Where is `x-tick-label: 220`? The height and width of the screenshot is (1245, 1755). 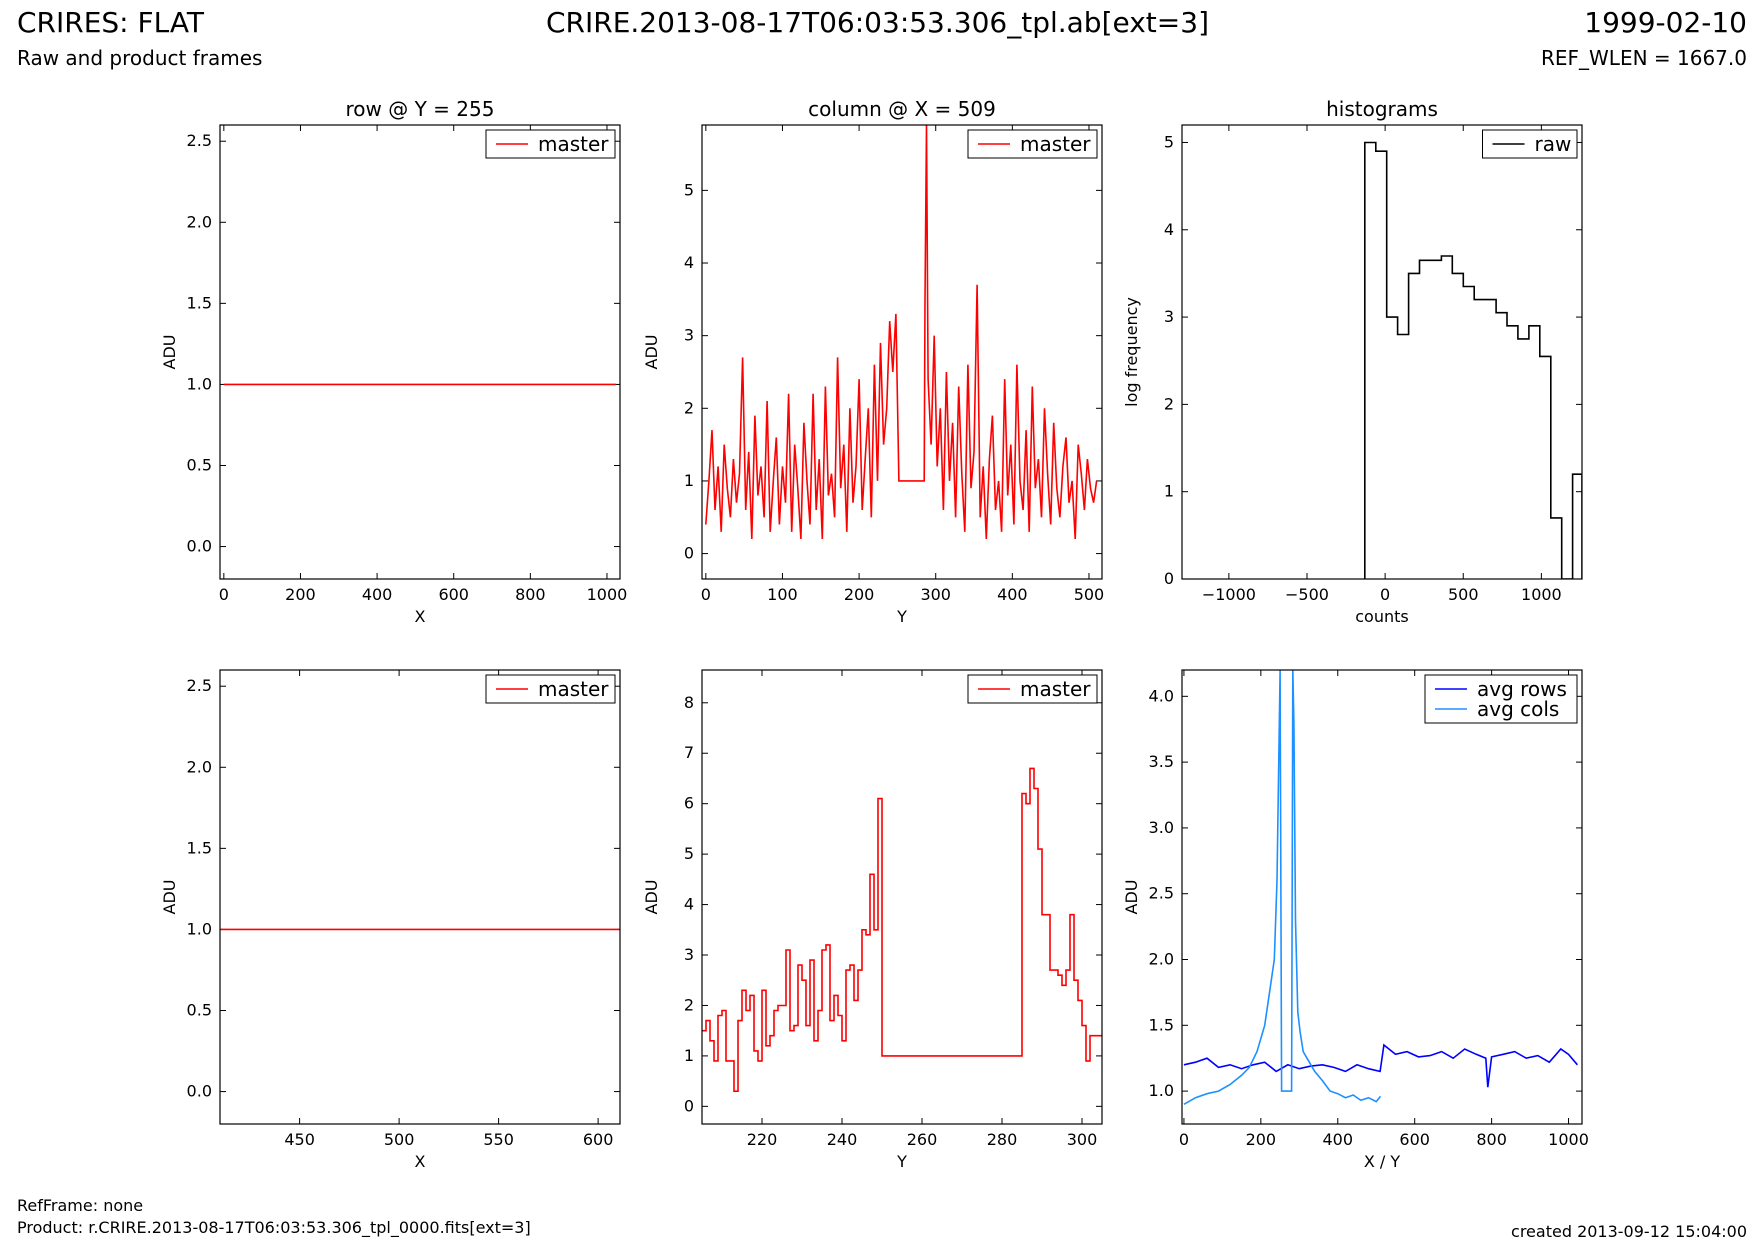
x-tick-label: 220 is located at coordinates (762, 1139).